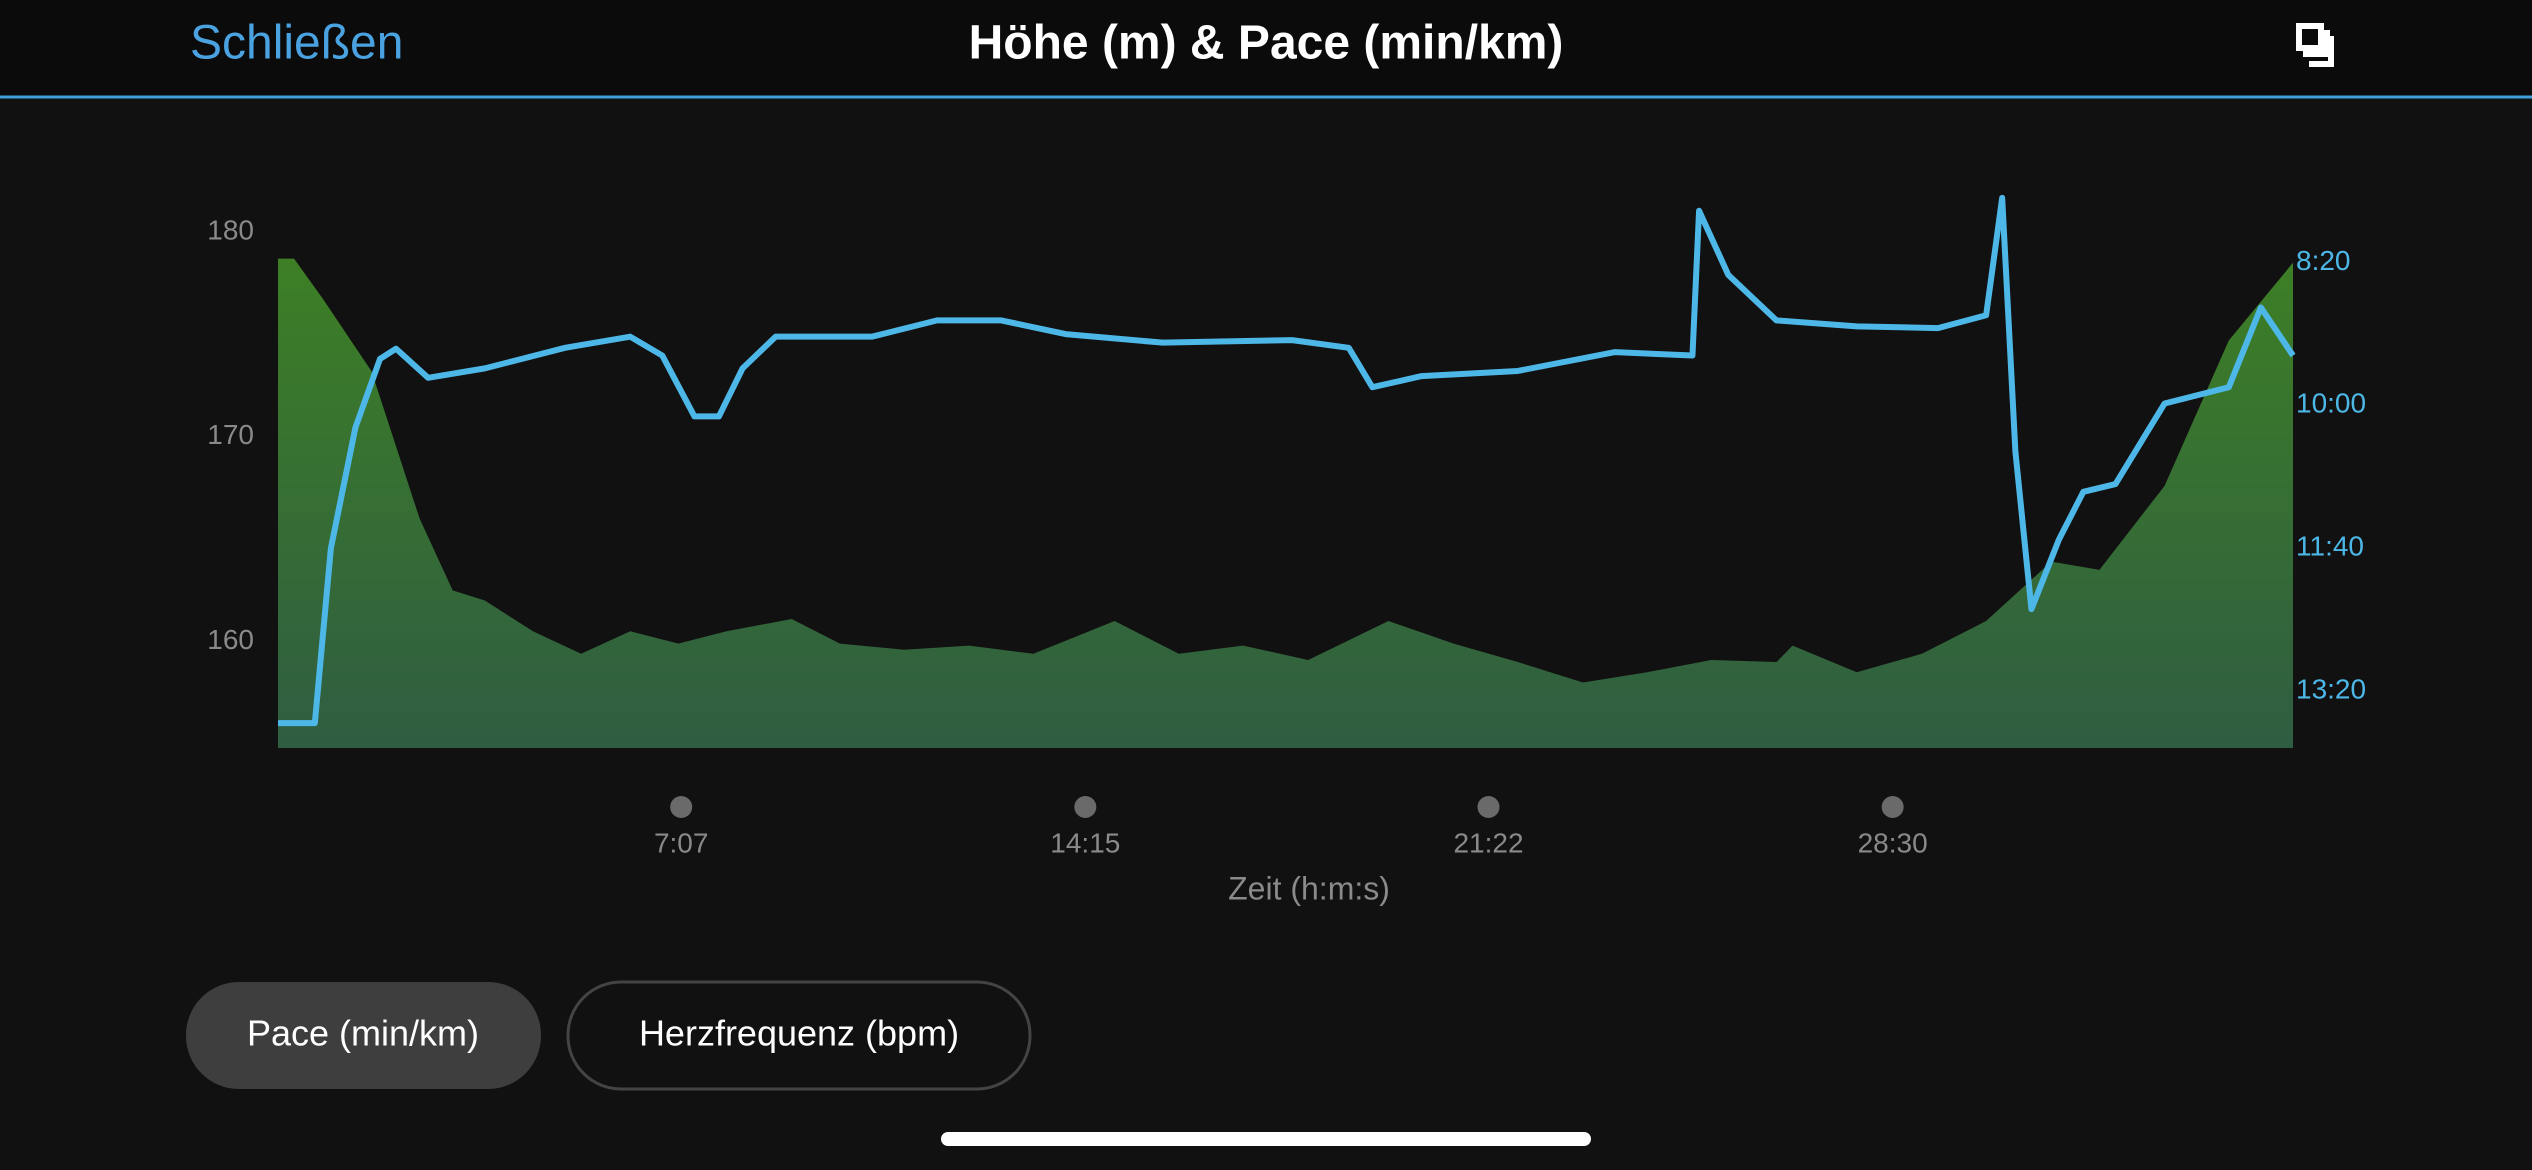 The width and height of the screenshot is (2532, 1170). What do you see at coordinates (1085, 842) in the screenshot?
I see `x-tick-label: 14:15` at bounding box center [1085, 842].